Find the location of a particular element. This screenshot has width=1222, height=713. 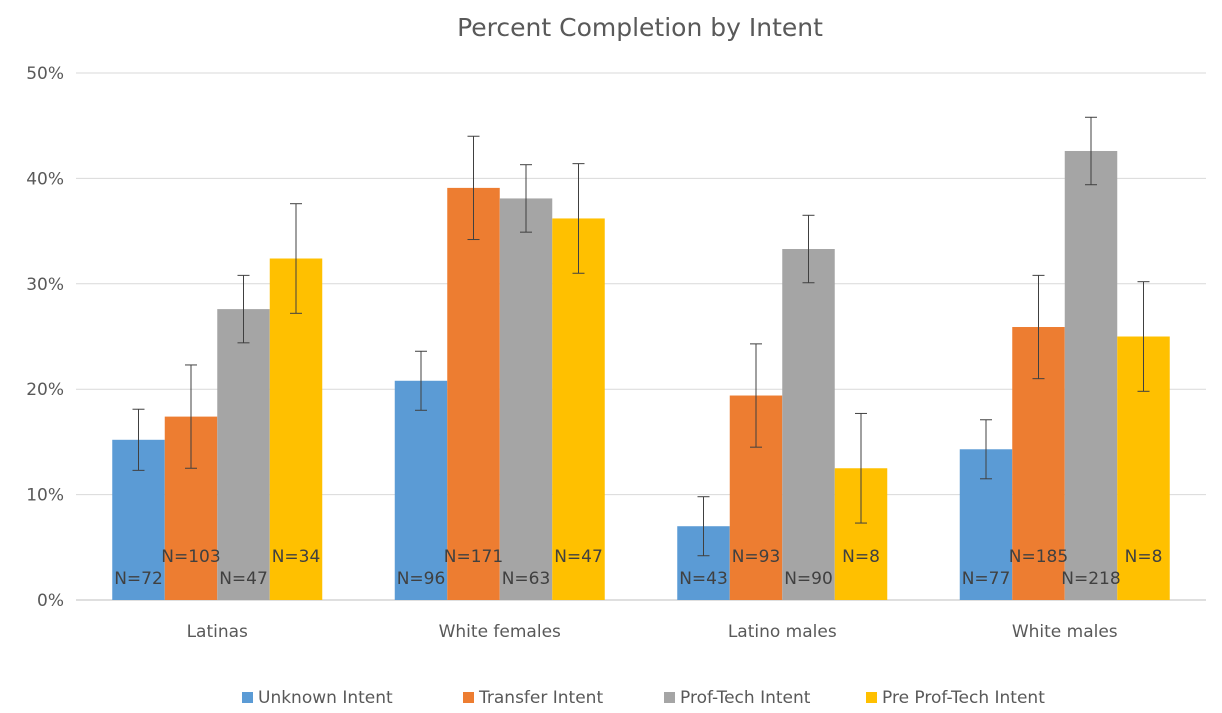

category-label: White females is located at coordinates (500, 632).